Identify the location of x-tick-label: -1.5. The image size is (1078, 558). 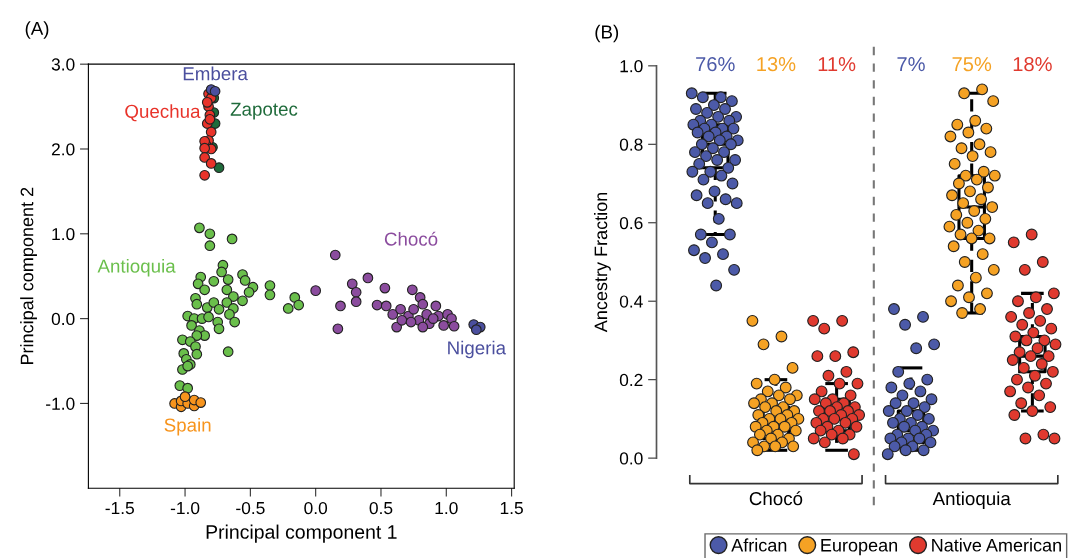
(119, 508).